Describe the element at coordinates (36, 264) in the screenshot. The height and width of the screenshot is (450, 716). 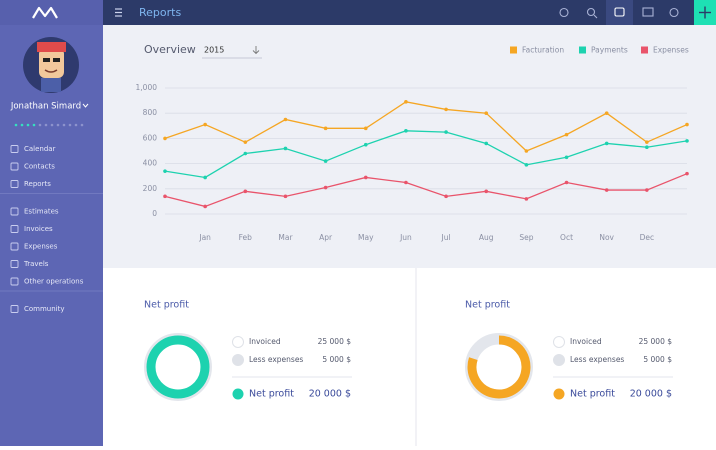
I see `menu-item: Travels` at that location.